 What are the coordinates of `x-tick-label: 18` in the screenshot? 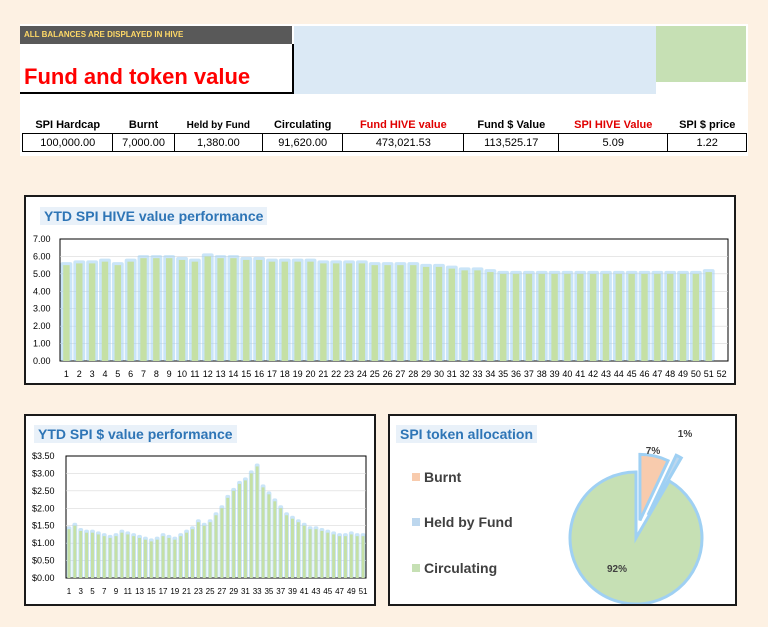 It's located at (285, 374).